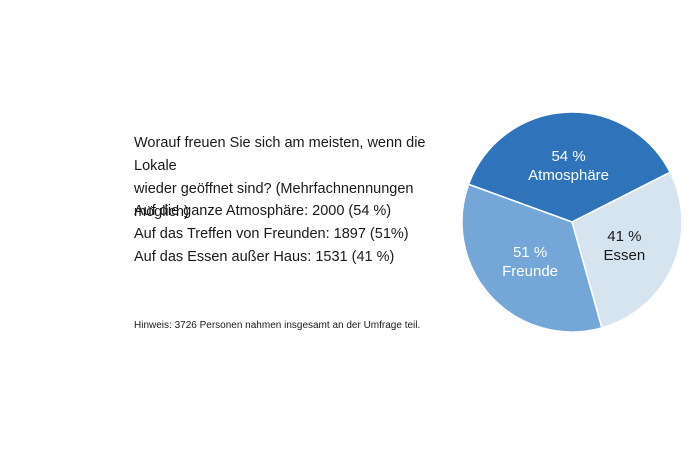 The height and width of the screenshot is (470, 700). What do you see at coordinates (568, 156) in the screenshot?
I see `label-atmosphere-percent: 54 %` at bounding box center [568, 156].